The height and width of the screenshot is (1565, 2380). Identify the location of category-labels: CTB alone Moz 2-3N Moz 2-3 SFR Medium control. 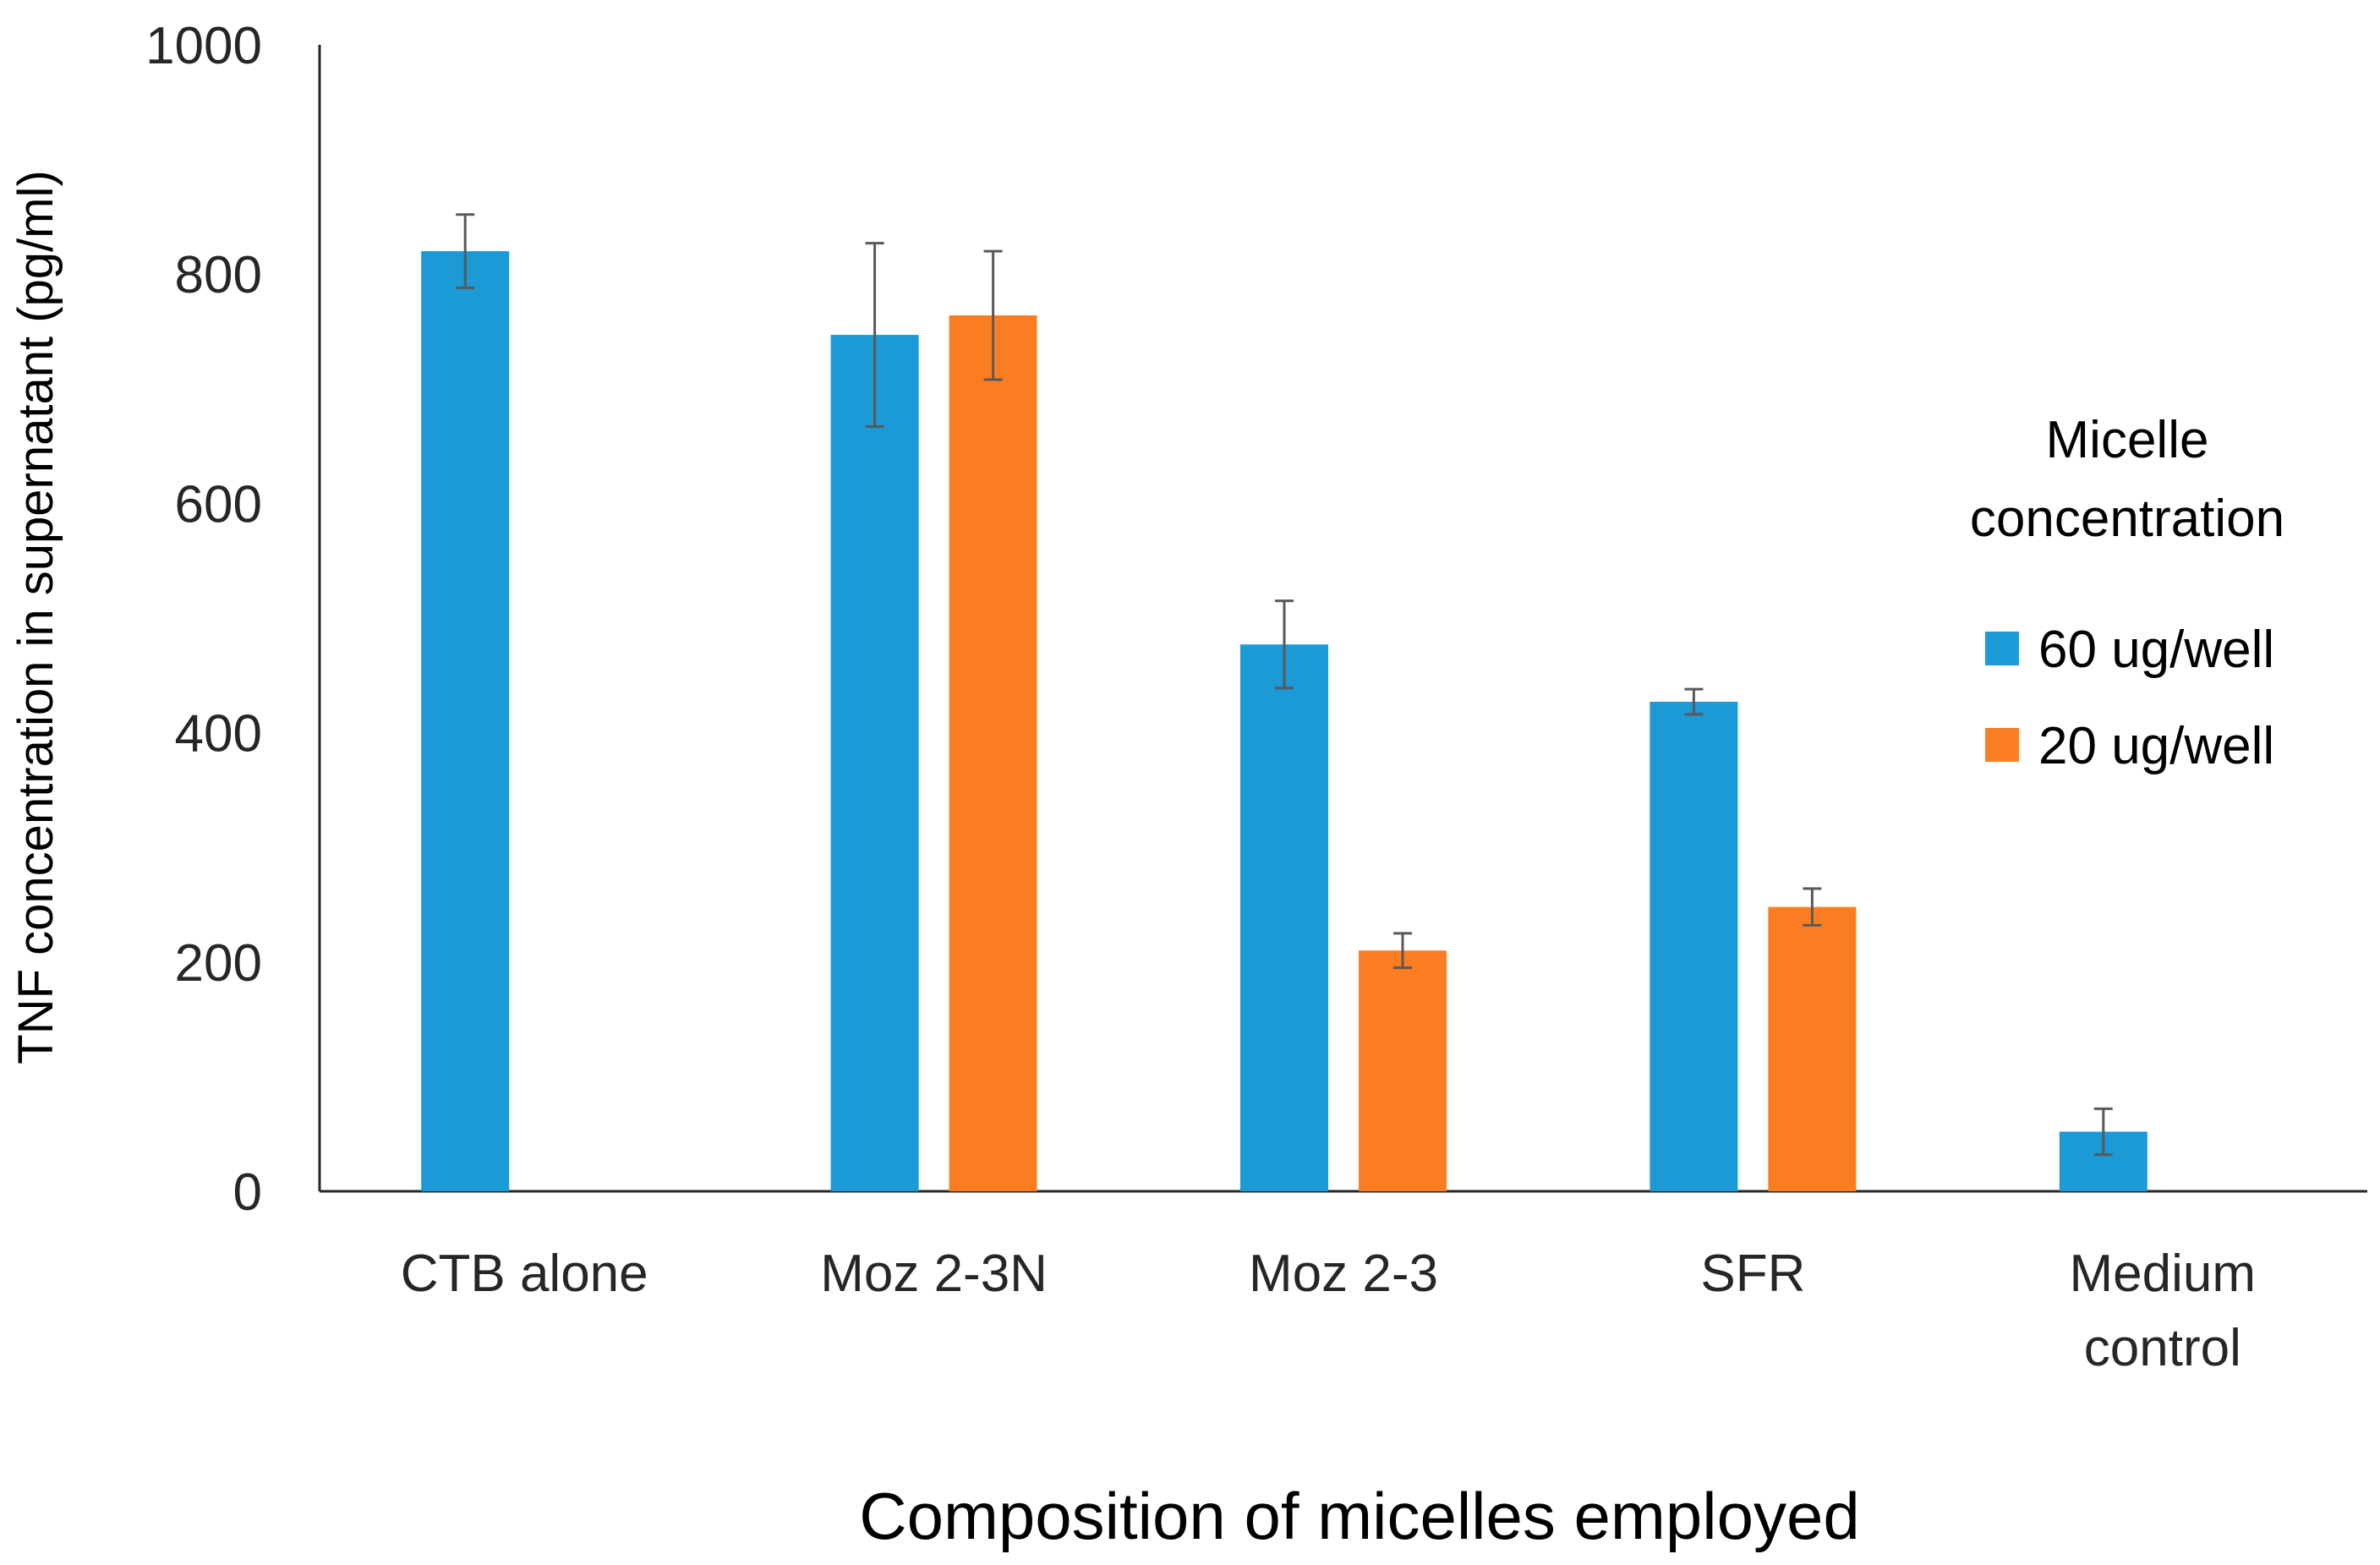
(1328, 1311).